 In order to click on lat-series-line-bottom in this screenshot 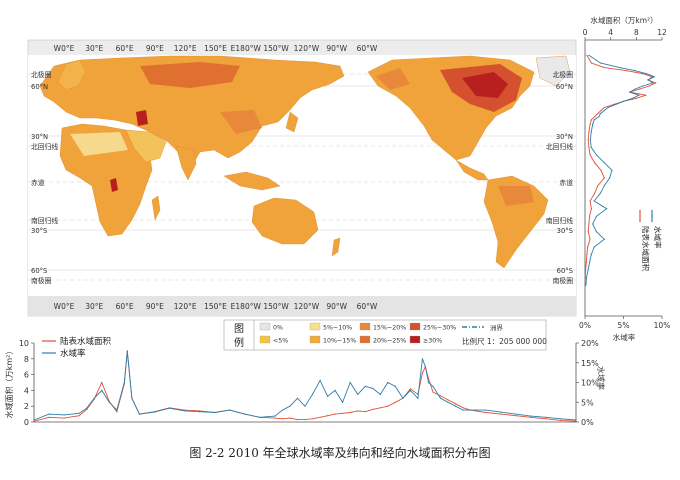, I will do `click(620, 170)`.